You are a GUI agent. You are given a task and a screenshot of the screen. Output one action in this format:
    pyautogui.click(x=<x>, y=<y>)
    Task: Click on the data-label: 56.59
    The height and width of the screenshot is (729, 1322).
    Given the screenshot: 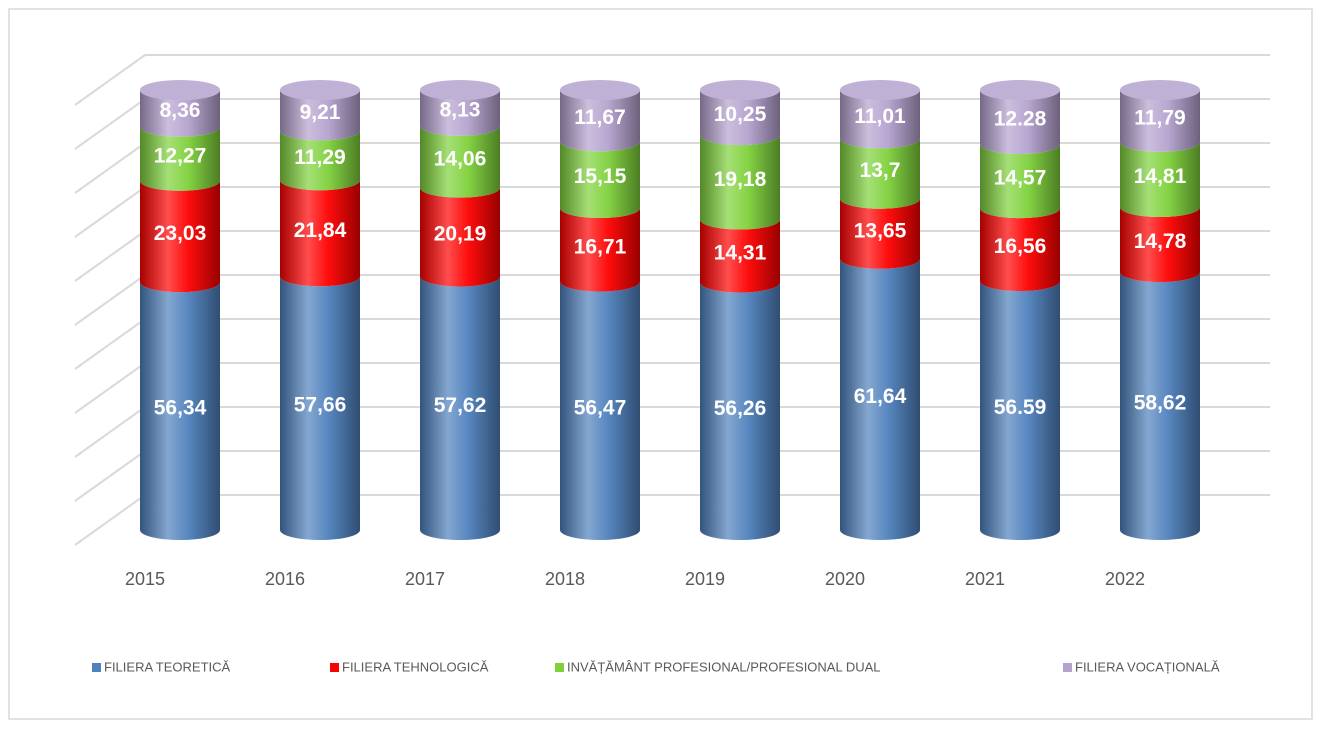 What is the action you would take?
    pyautogui.click(x=1020, y=407)
    